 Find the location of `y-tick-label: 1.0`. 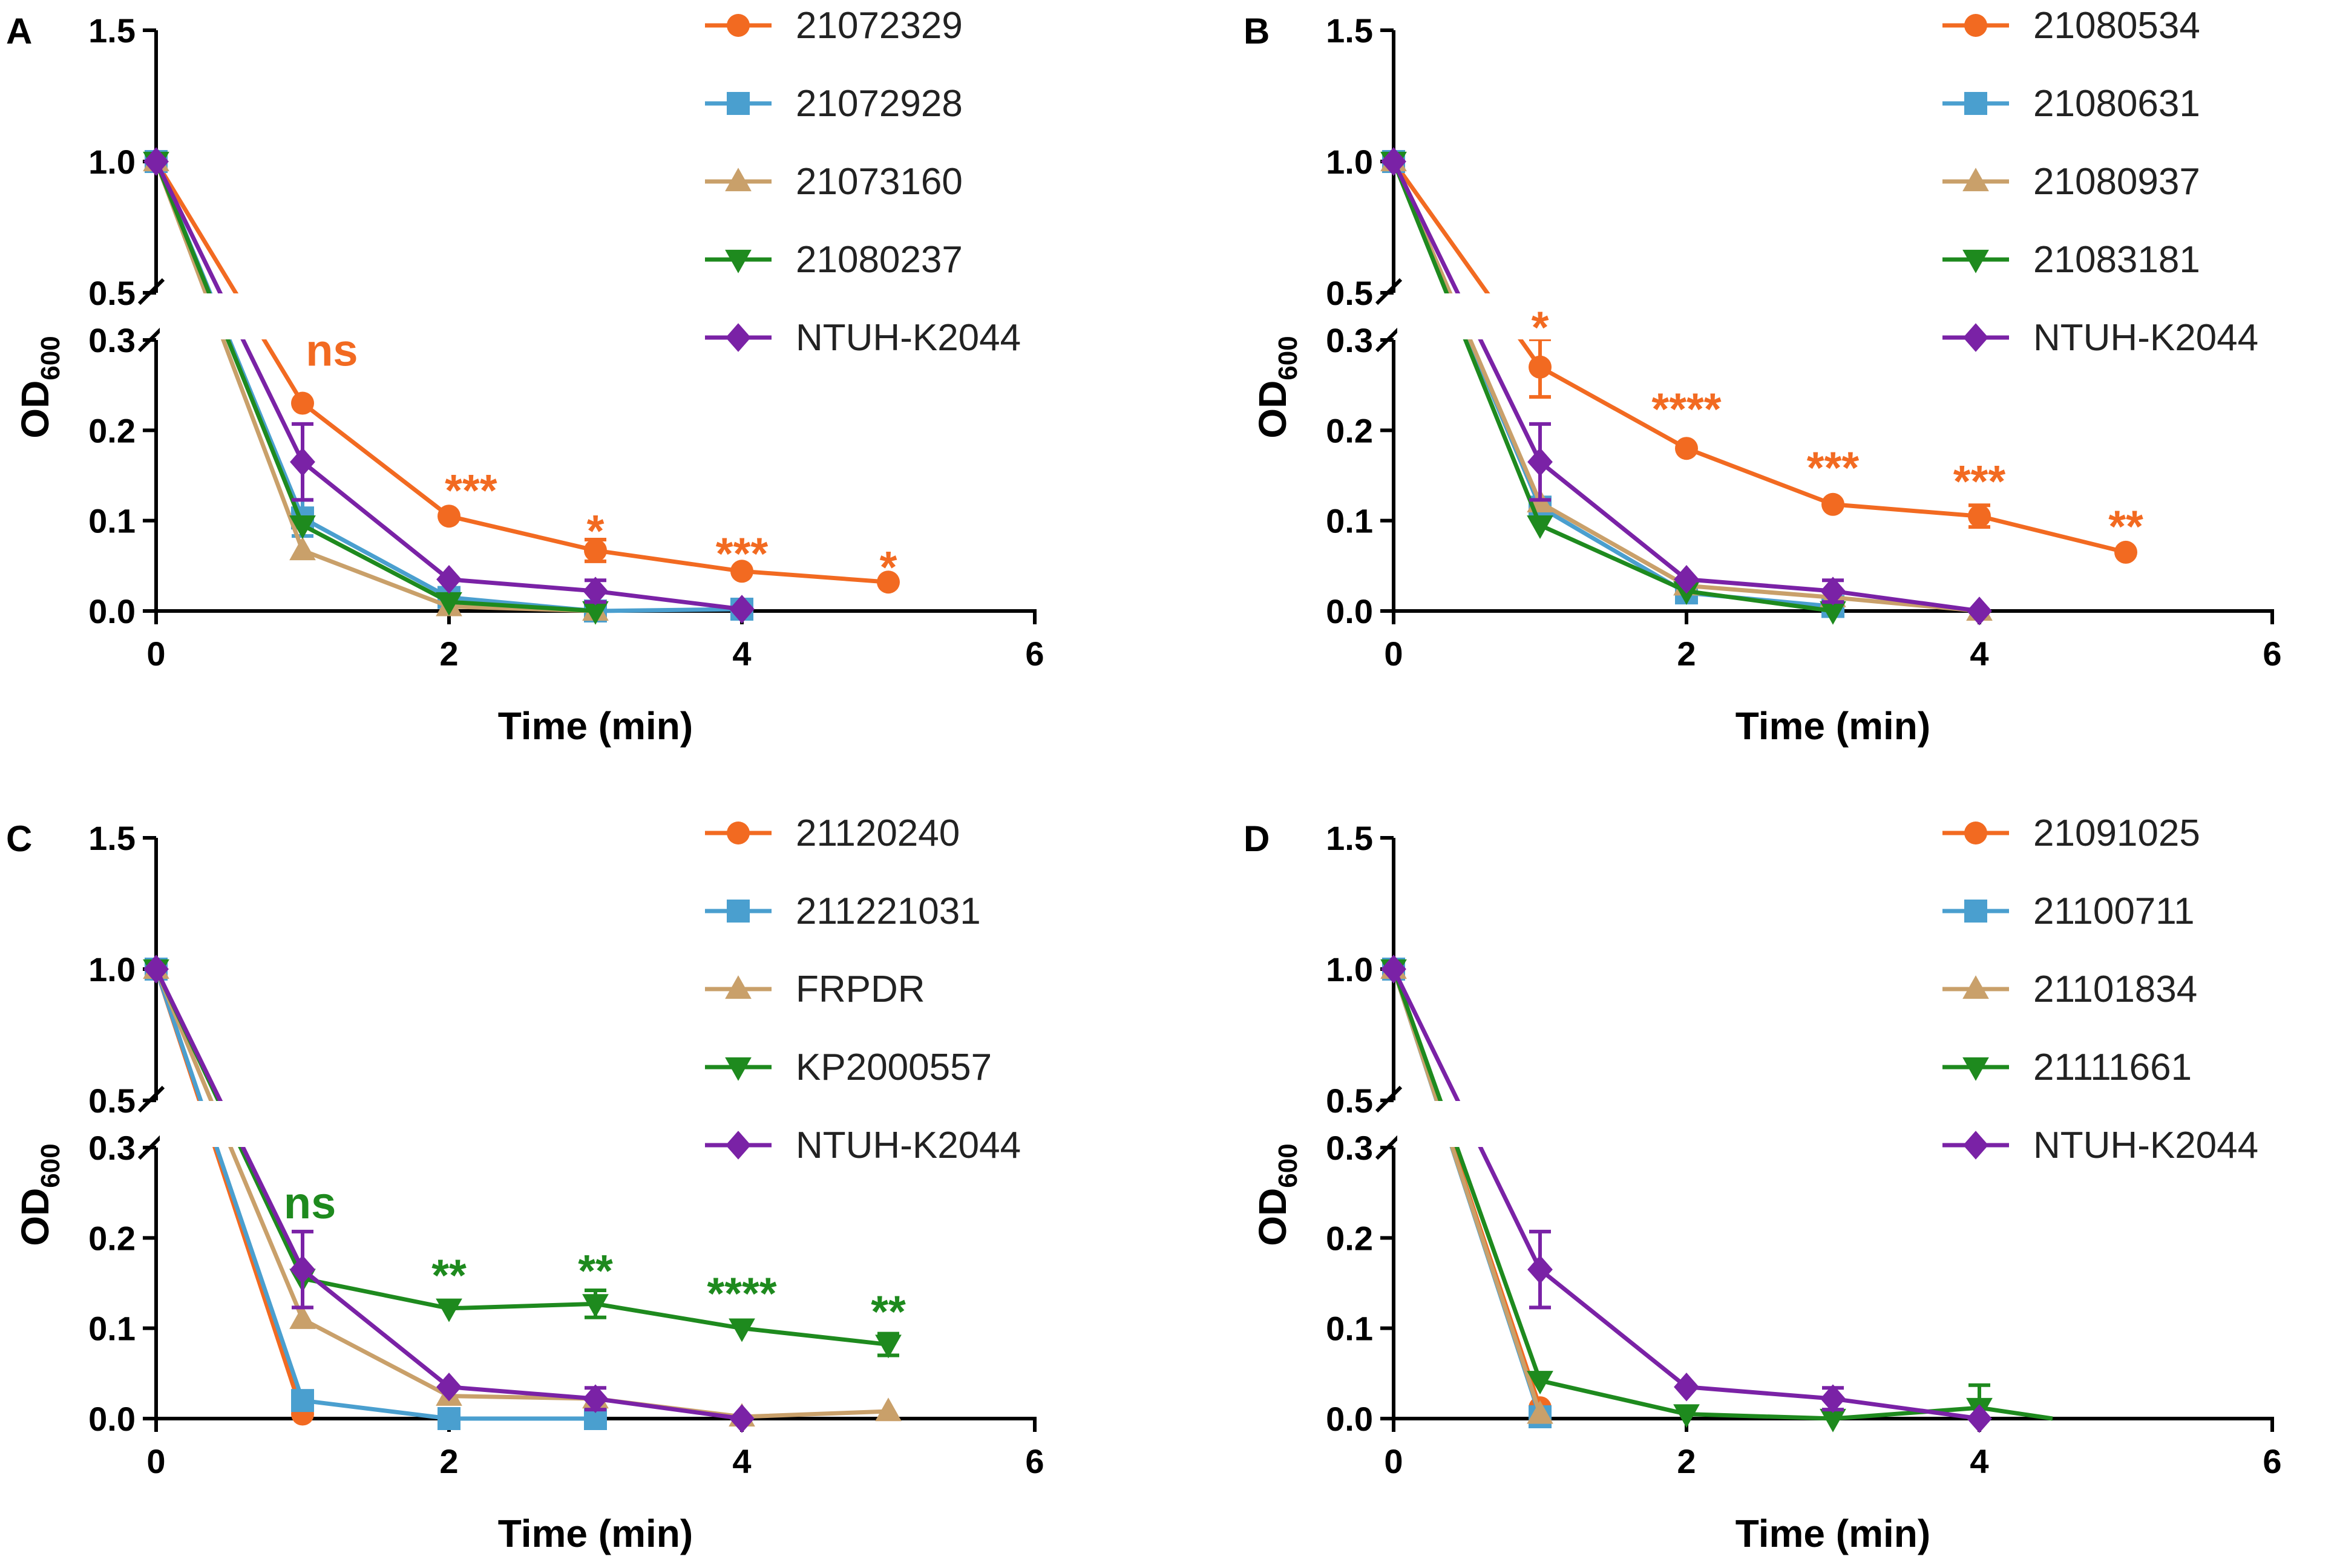

y-tick-label: 1.0 is located at coordinates (1349, 969).